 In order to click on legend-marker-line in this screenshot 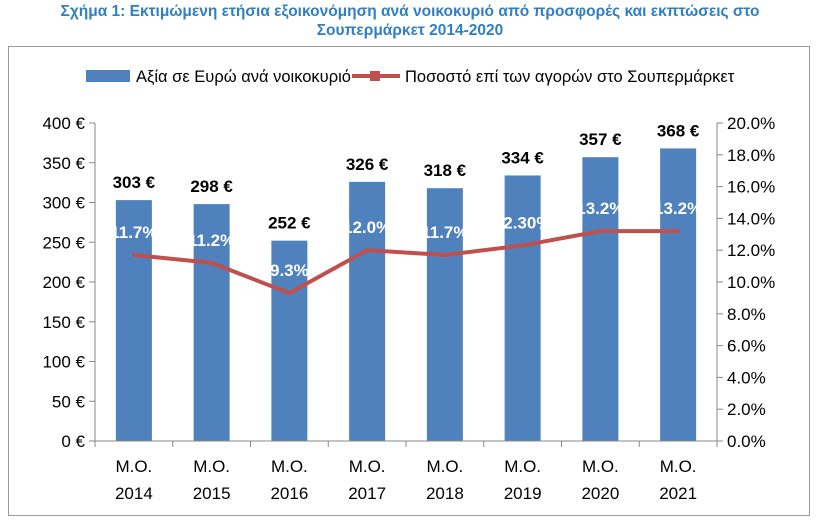, I will do `click(375, 76)`.